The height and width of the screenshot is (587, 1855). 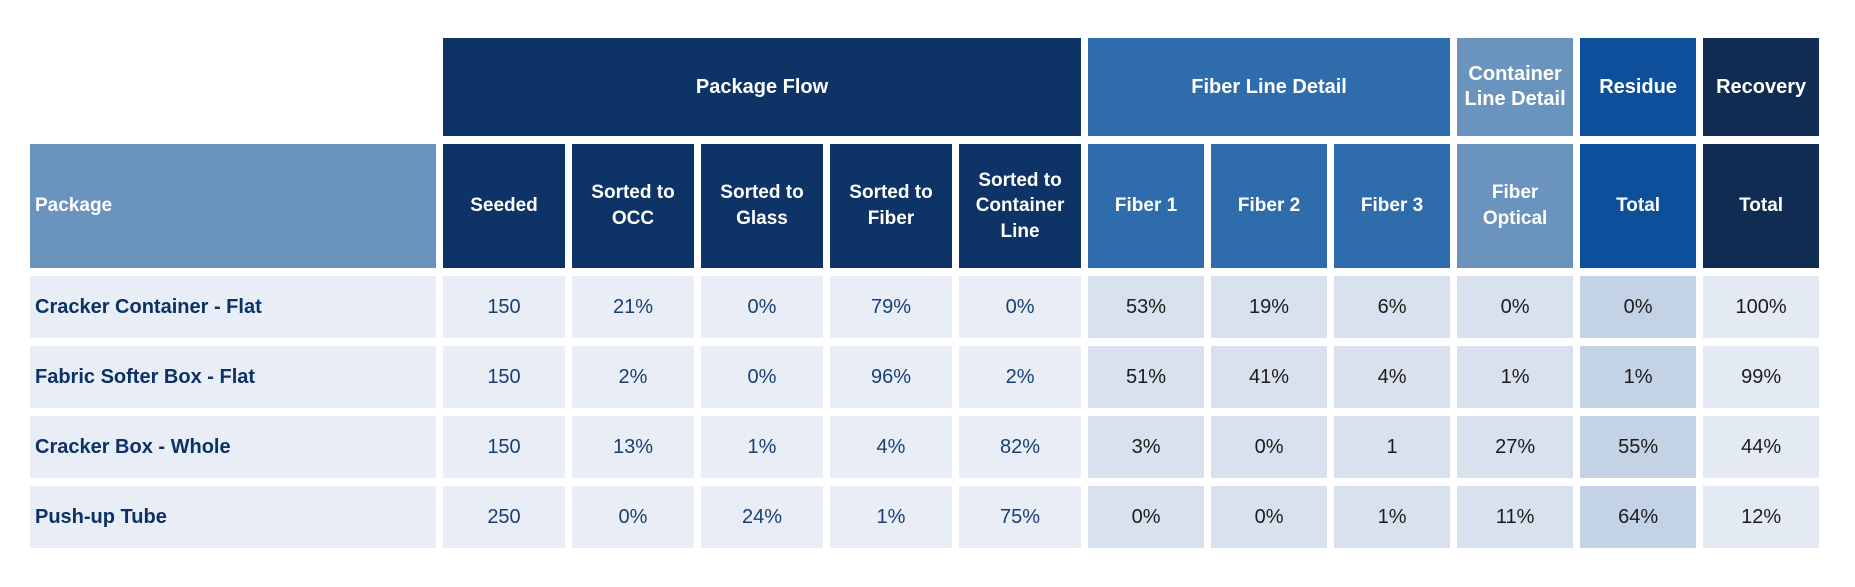 I want to click on cell-recovery-total: 99%, so click(x=1761, y=377).